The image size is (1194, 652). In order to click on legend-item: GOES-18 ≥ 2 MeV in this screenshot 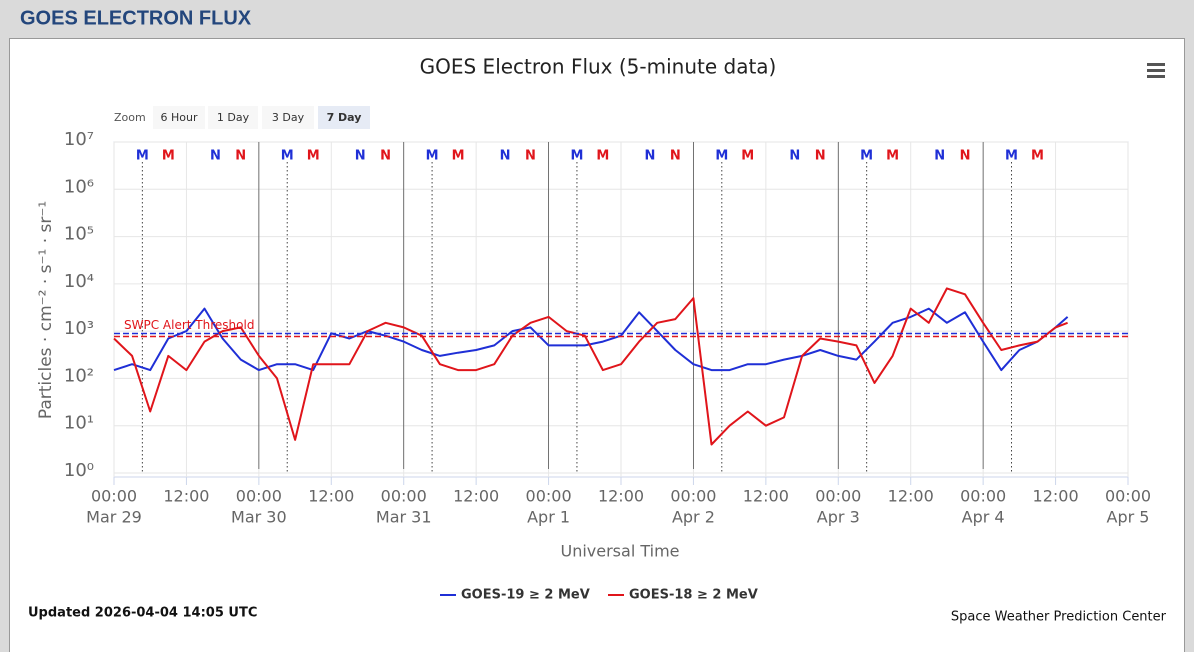, I will do `click(683, 595)`.